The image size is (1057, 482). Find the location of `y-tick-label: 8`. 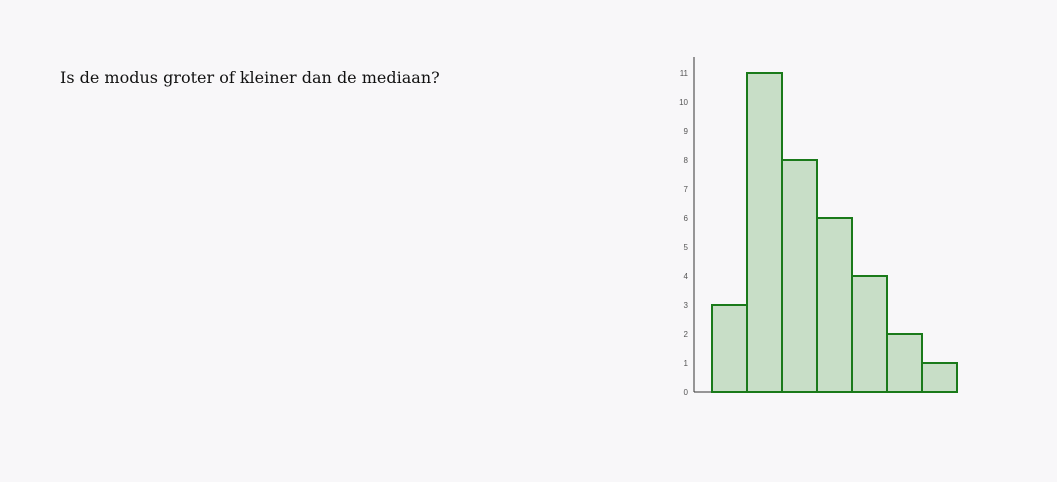

y-tick-label: 8 is located at coordinates (686, 160).